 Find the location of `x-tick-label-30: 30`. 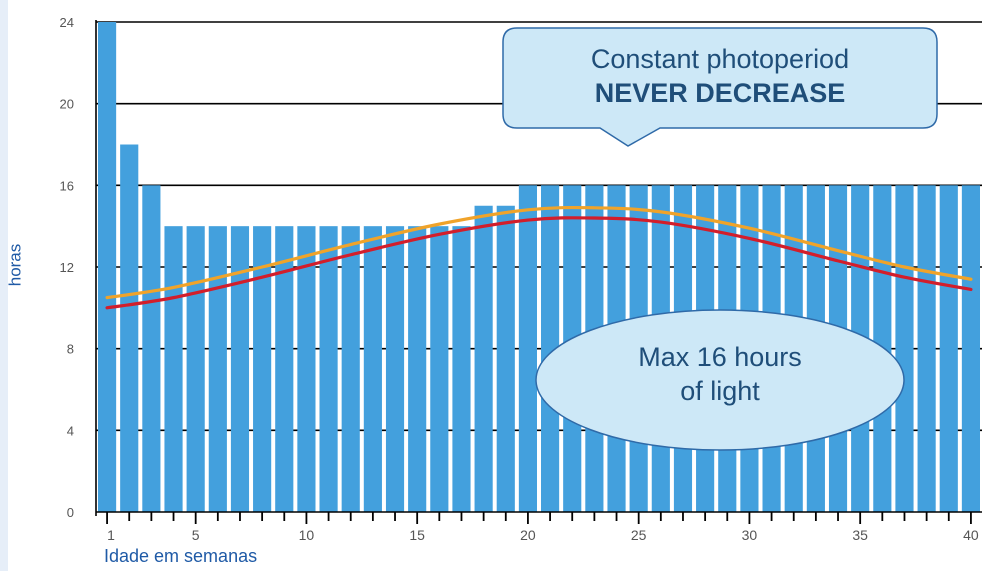

x-tick-label-30: 30 is located at coordinates (750, 535).